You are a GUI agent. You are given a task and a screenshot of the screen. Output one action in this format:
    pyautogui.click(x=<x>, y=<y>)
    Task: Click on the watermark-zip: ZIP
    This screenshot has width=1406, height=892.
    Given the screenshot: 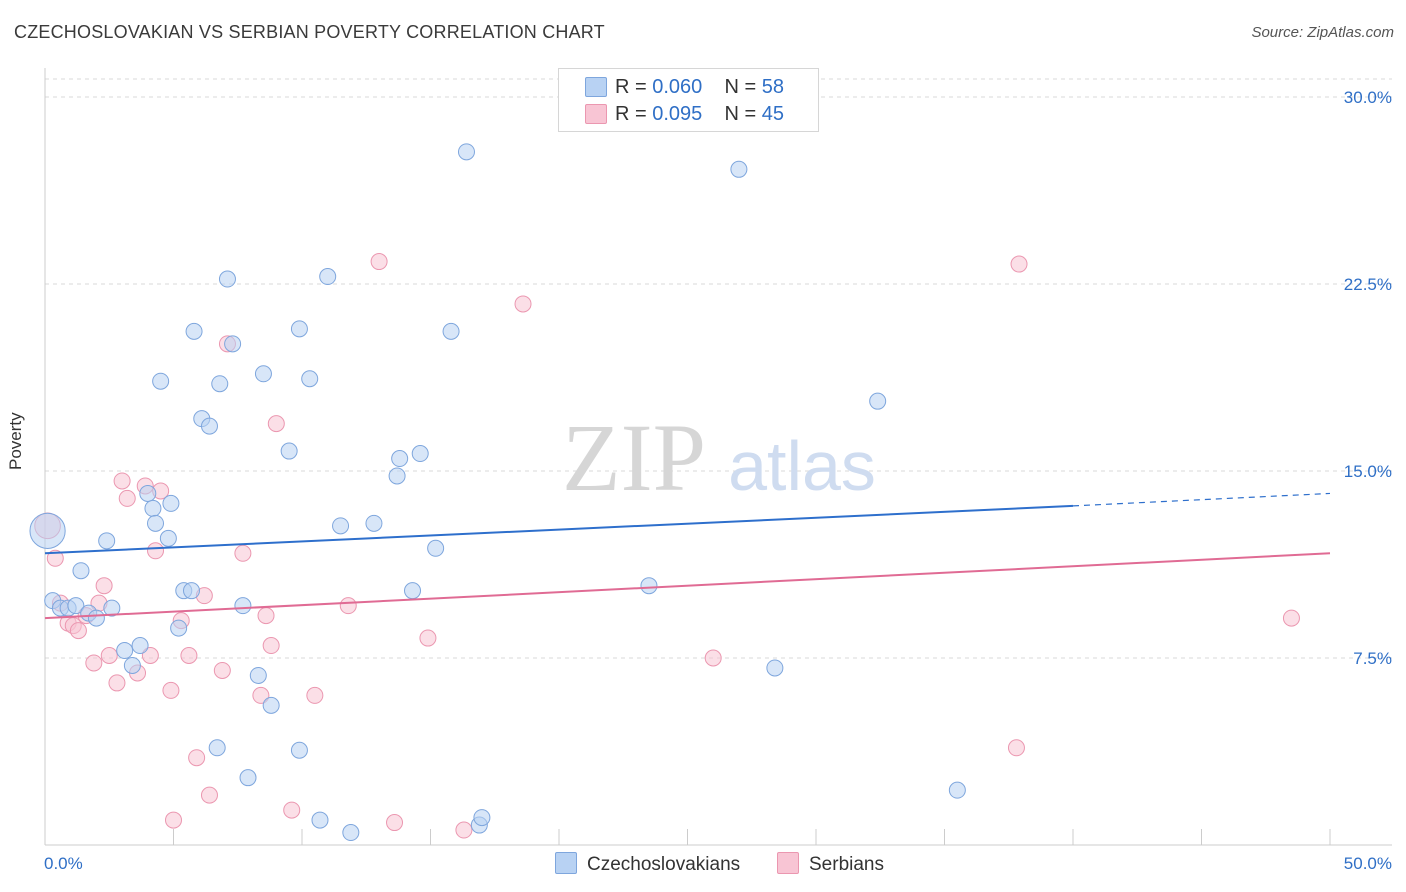 What is the action you would take?
    pyautogui.click(x=634, y=457)
    